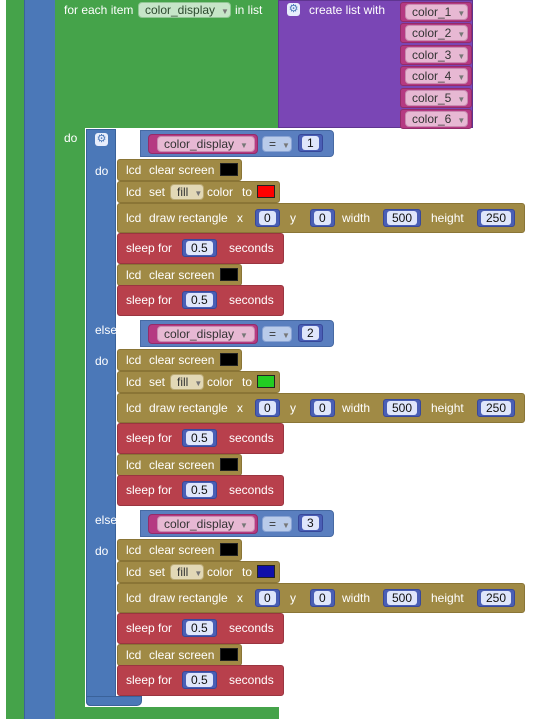 The image size is (547, 719). Describe the element at coordinates (180, 10) in the screenshot. I see `foreach-variable-label: color_display` at that location.